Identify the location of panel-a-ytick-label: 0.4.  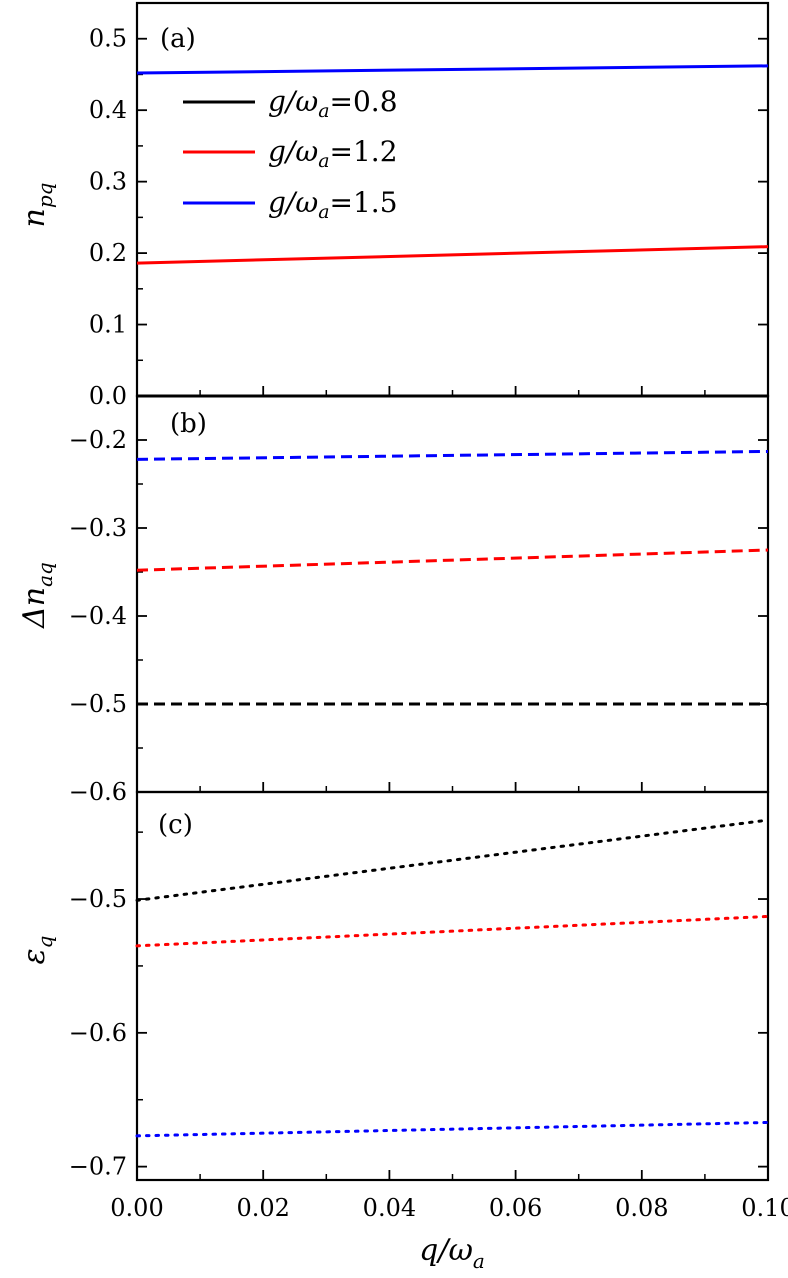
(108, 110).